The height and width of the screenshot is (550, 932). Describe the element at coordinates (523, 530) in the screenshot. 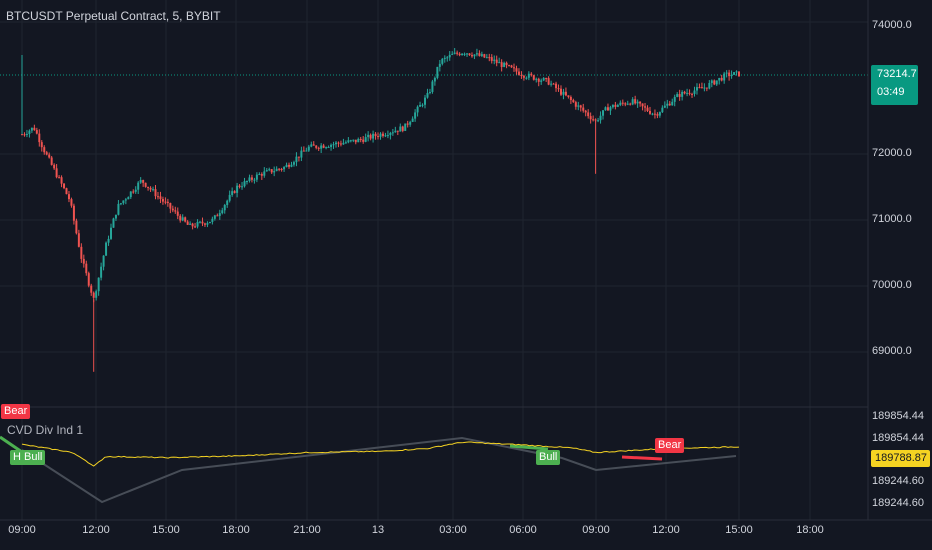

I see `time-tick-label: 06:00` at that location.